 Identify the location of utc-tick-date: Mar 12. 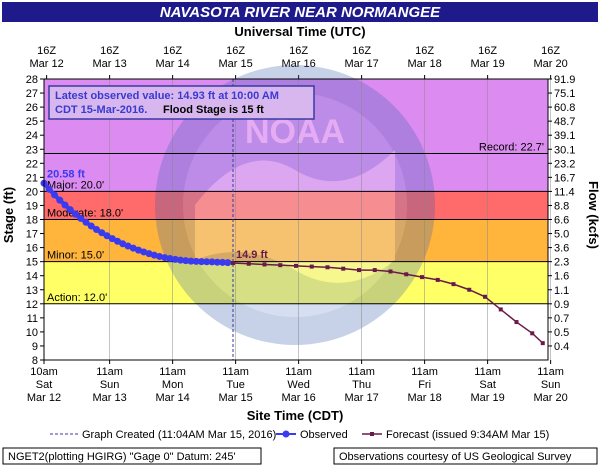
(47, 64).